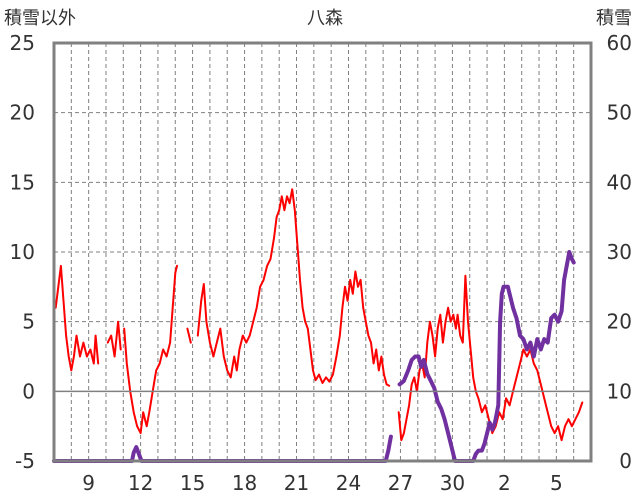 Image resolution: width=636 pixels, height=501 pixels. Describe the element at coordinates (22, 252) in the screenshot. I see `left-tick-label: 10` at that location.